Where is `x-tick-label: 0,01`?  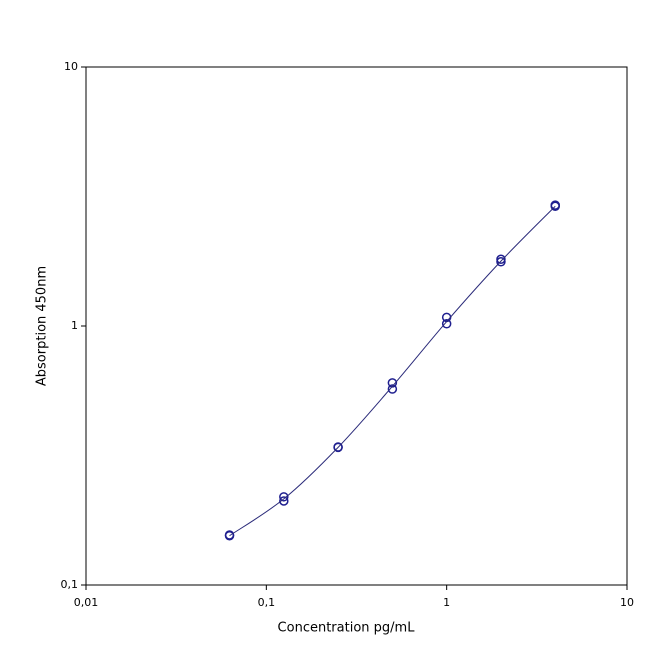 x-tick-label: 0,01 is located at coordinates (86, 602).